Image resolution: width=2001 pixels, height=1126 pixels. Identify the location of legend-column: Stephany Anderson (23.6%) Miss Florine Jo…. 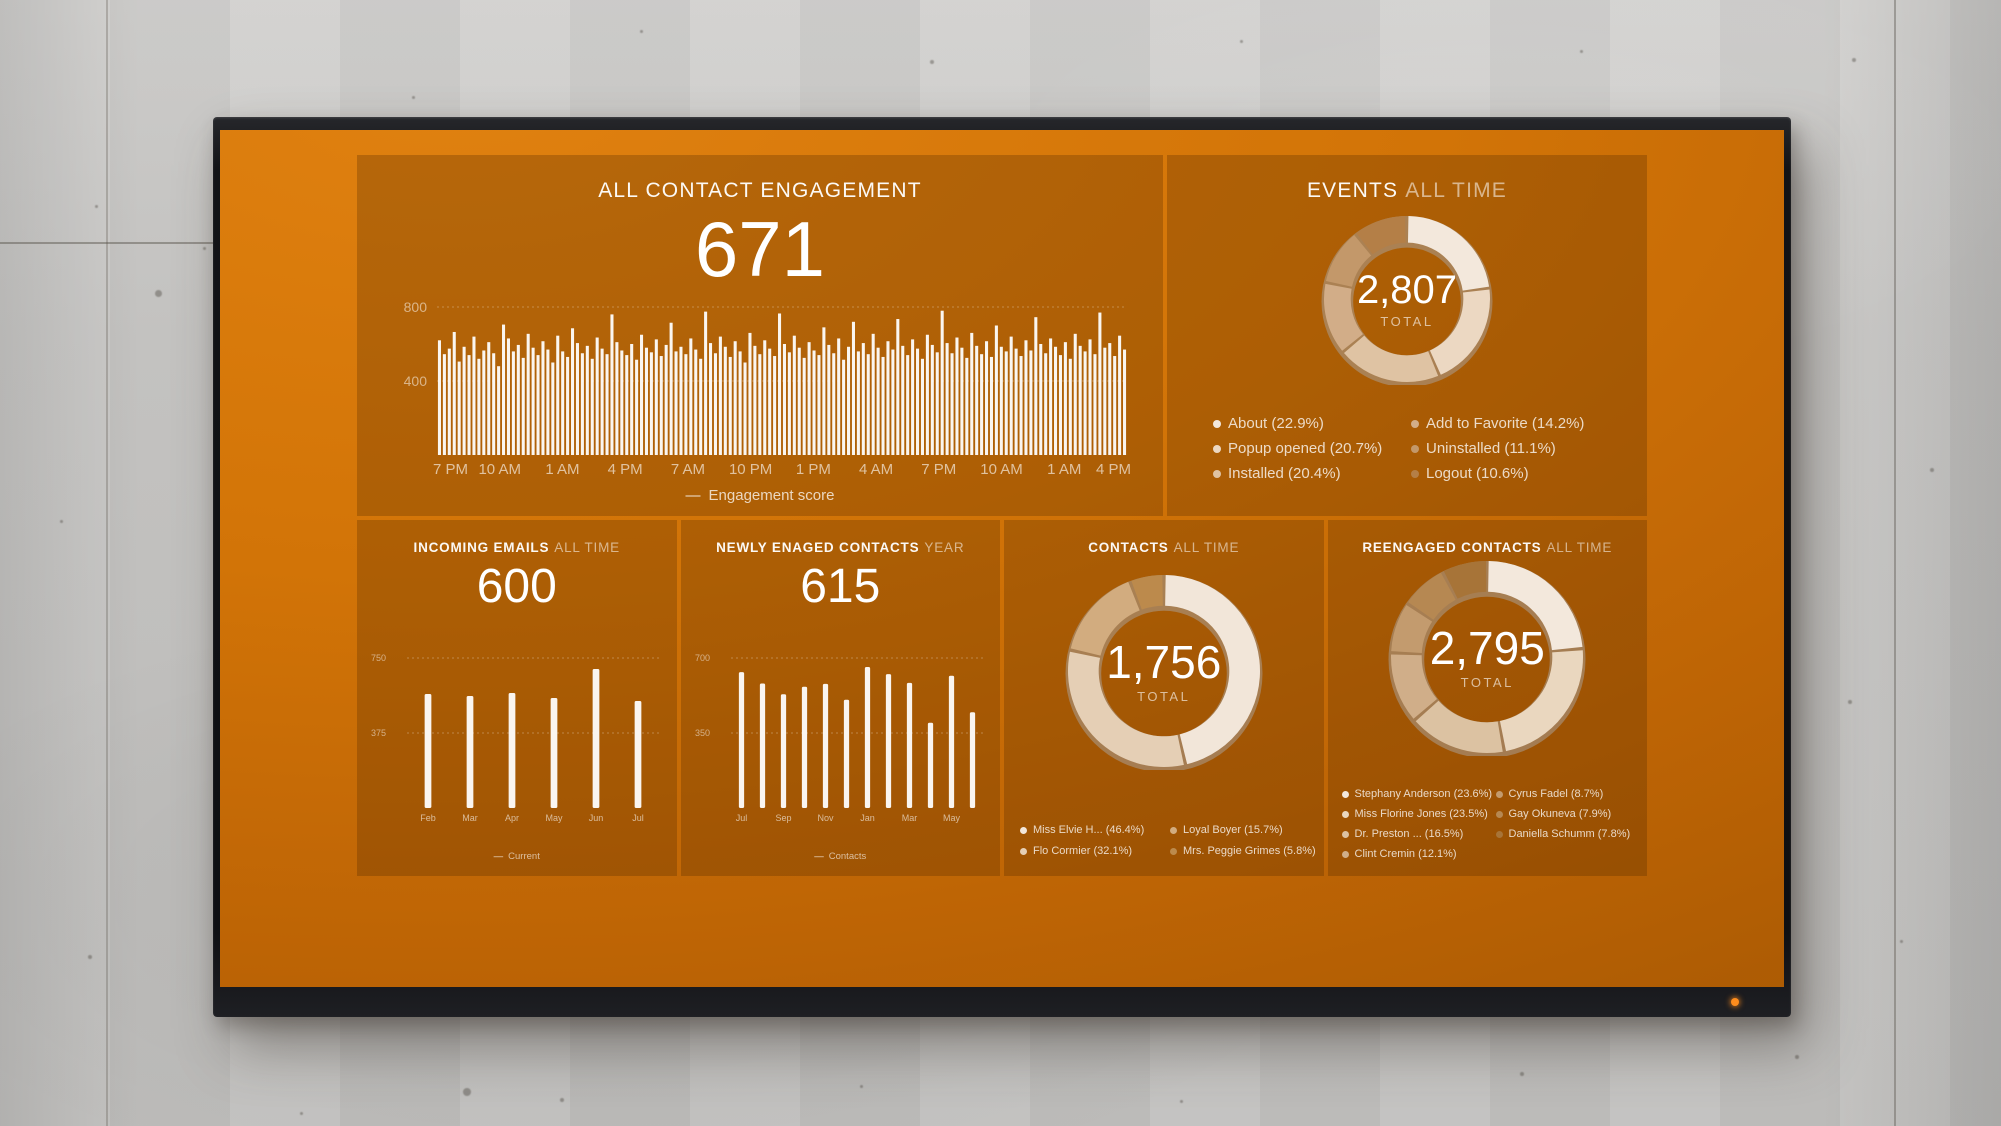
(1418, 828).